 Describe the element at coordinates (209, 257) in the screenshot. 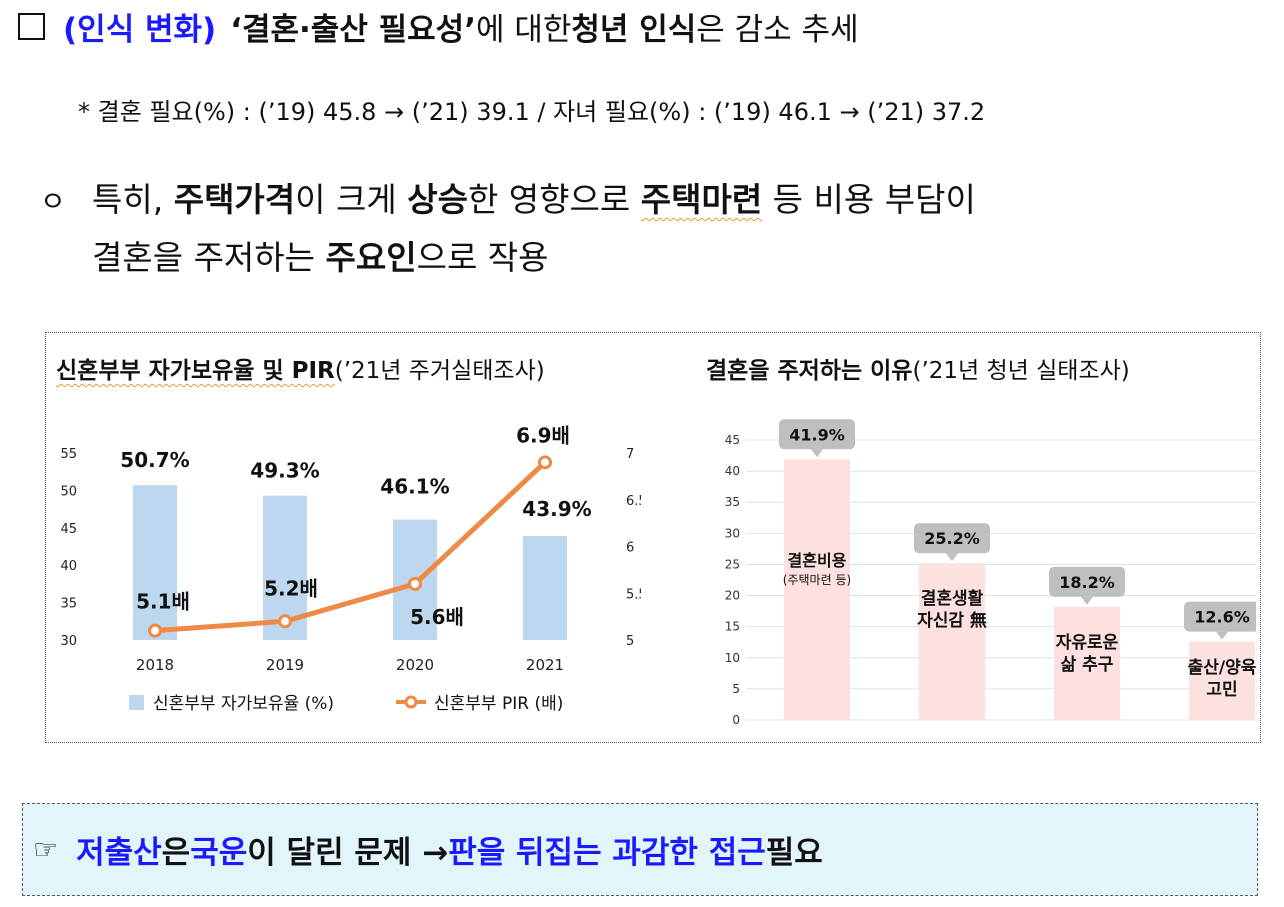

I see `bullet-text-2a: 결혼을 주저하는` at that location.